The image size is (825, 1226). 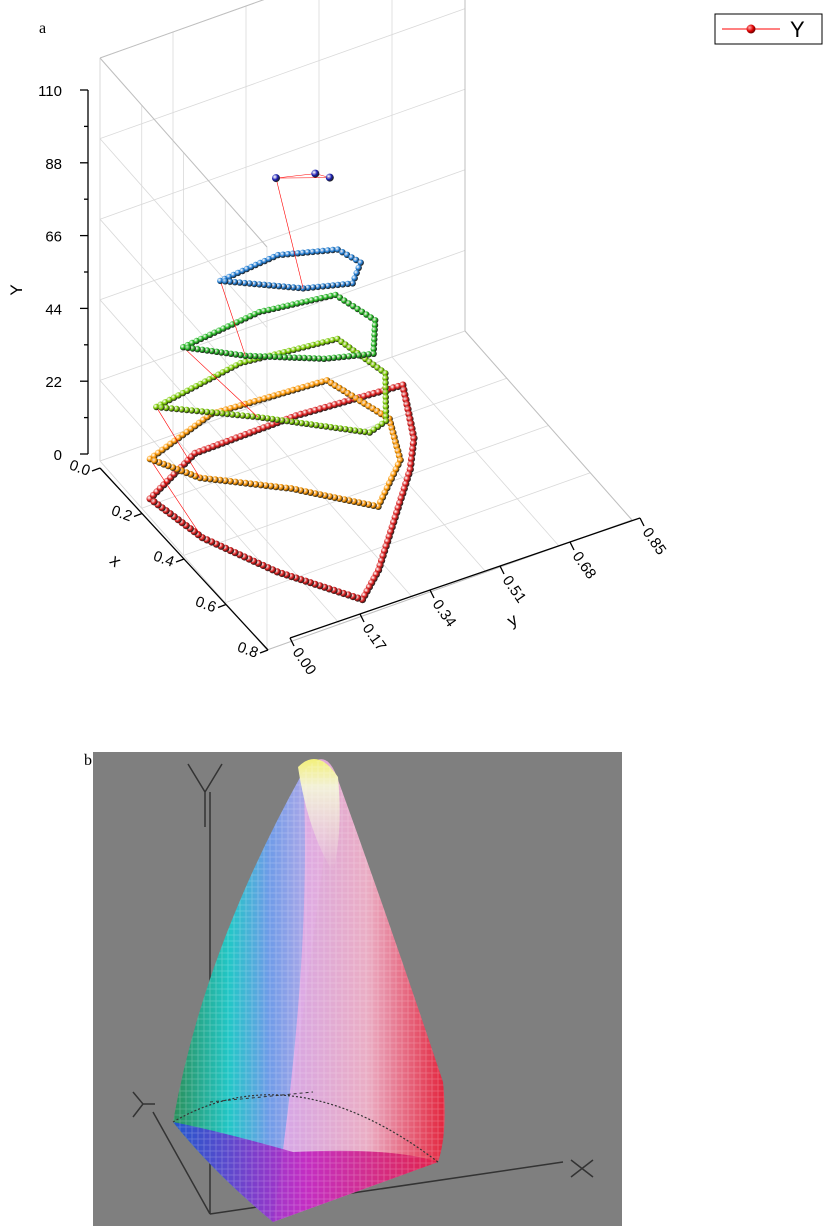 What do you see at coordinates (584, 566) in the screenshot?
I see `axis-y-tick-label-4: 0.68` at bounding box center [584, 566].